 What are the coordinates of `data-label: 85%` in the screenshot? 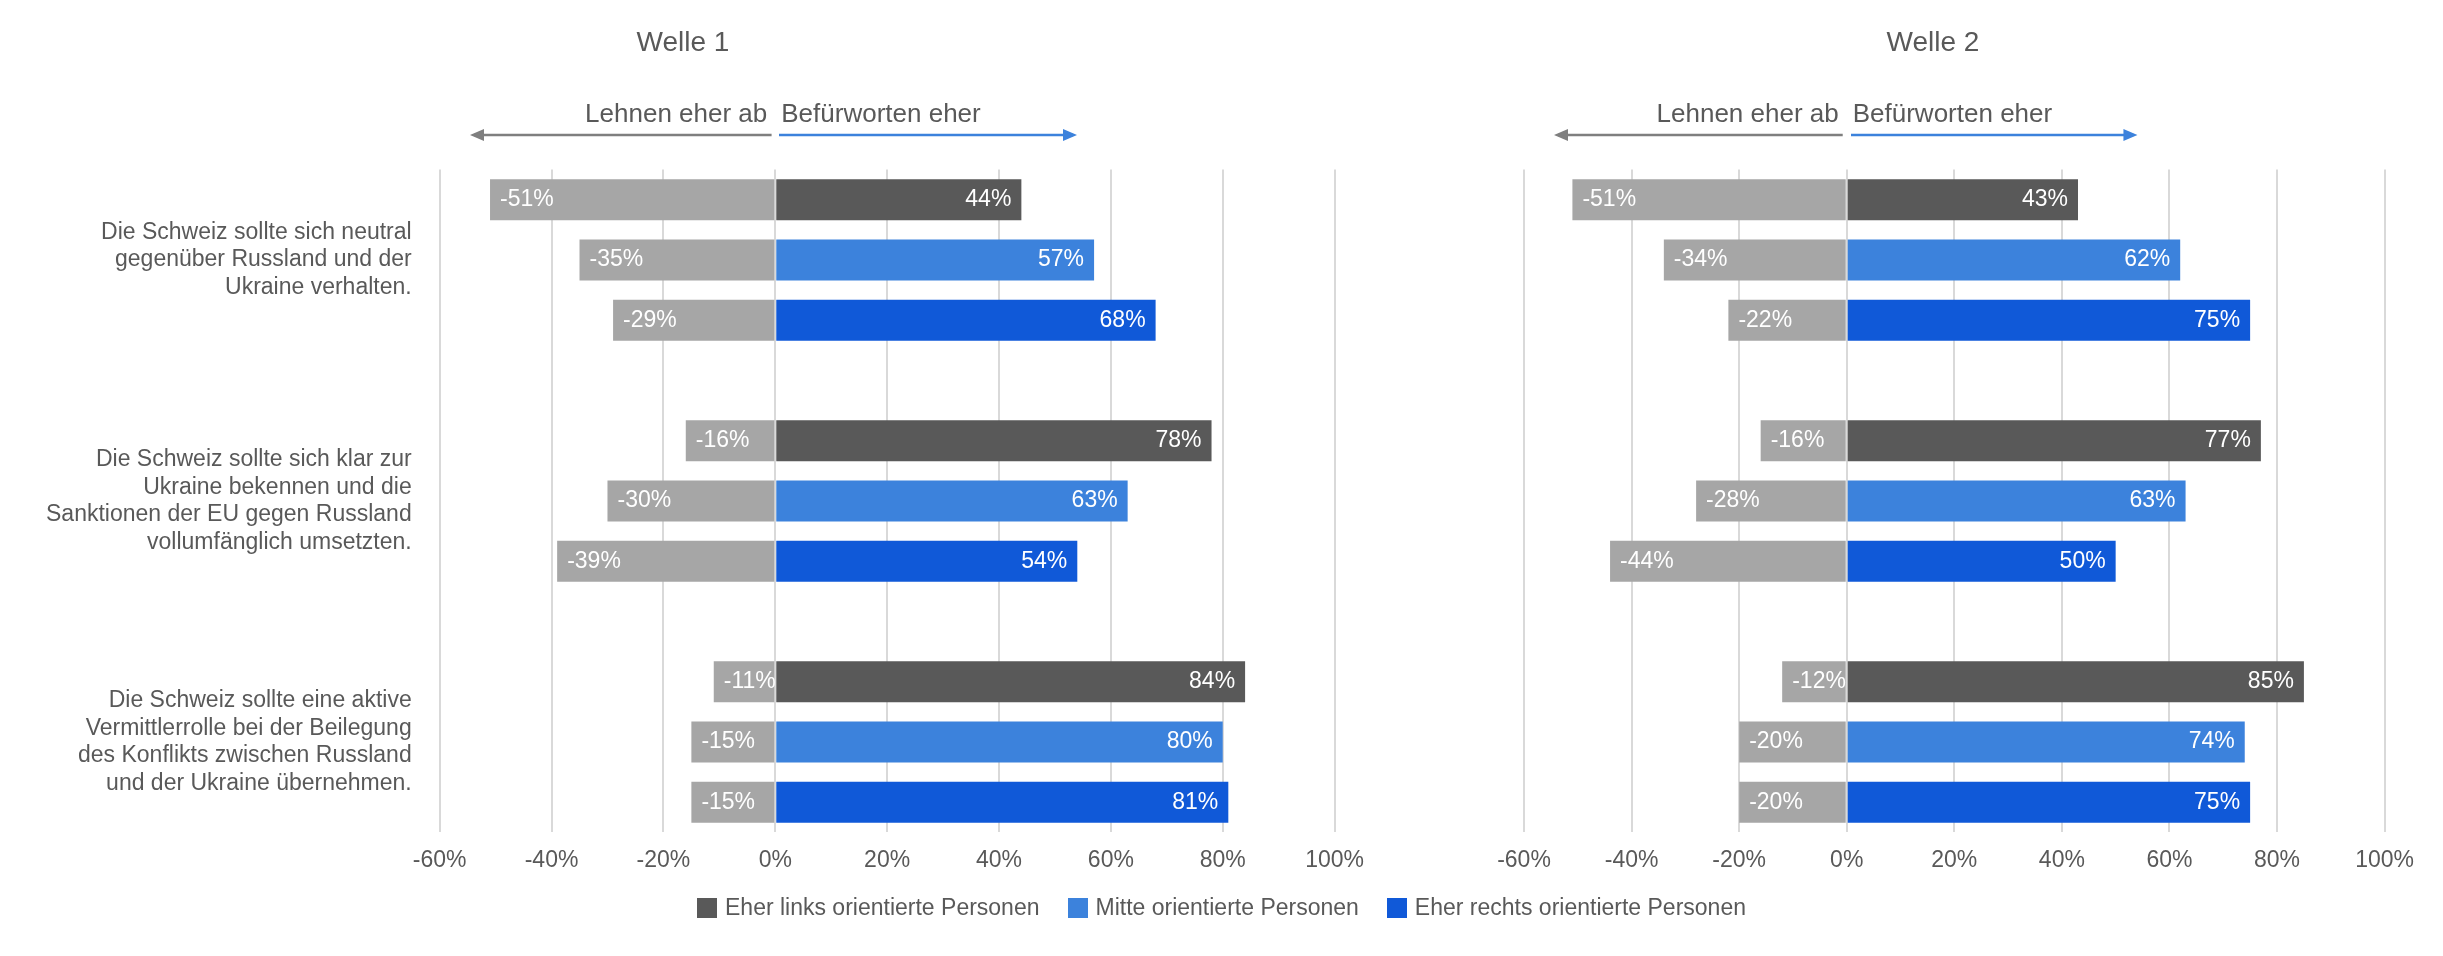 It's located at (2270, 680).